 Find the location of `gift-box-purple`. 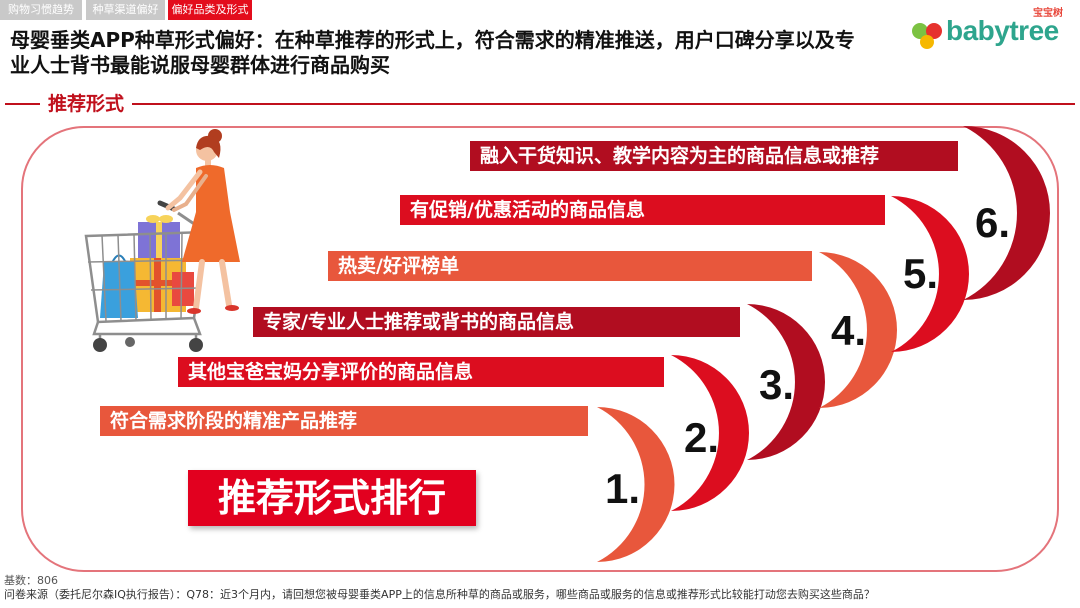

gift-box-purple is located at coordinates (159, 237).